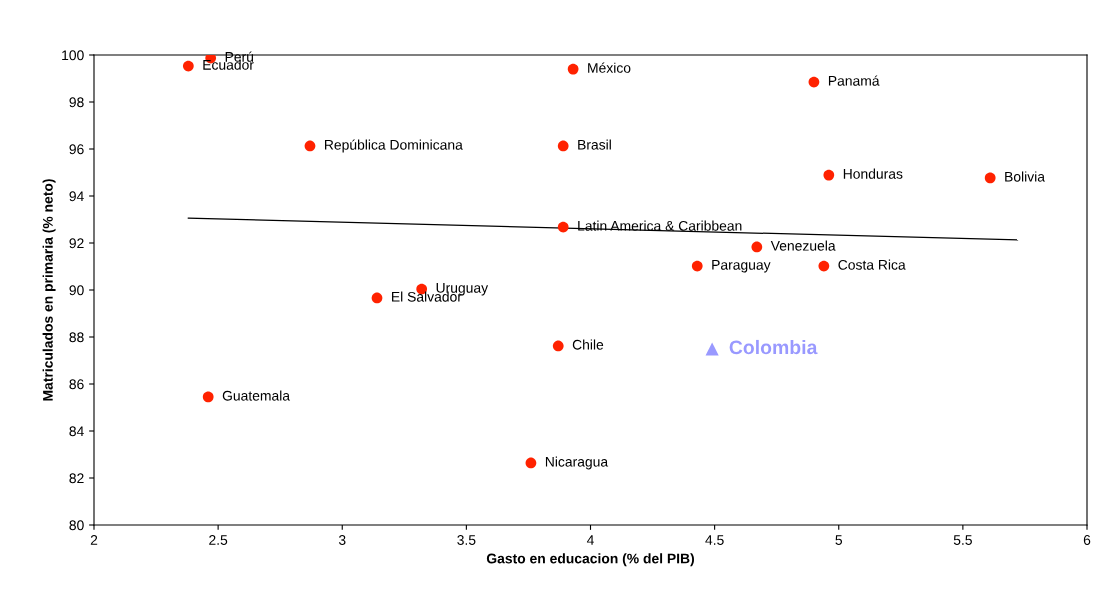  What do you see at coordinates (588, 344) in the screenshot?
I see `annotation: Chile` at bounding box center [588, 344].